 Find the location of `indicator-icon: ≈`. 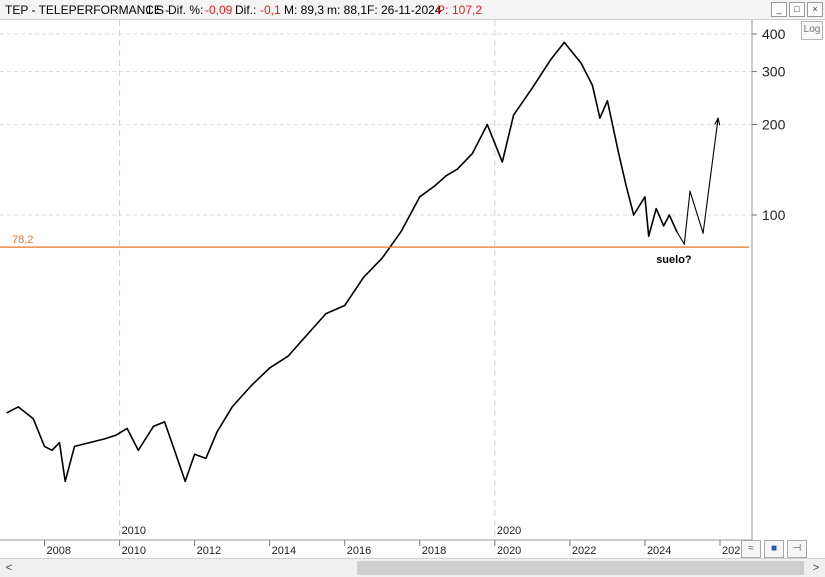

indicator-icon: ≈ is located at coordinates (751, 549).